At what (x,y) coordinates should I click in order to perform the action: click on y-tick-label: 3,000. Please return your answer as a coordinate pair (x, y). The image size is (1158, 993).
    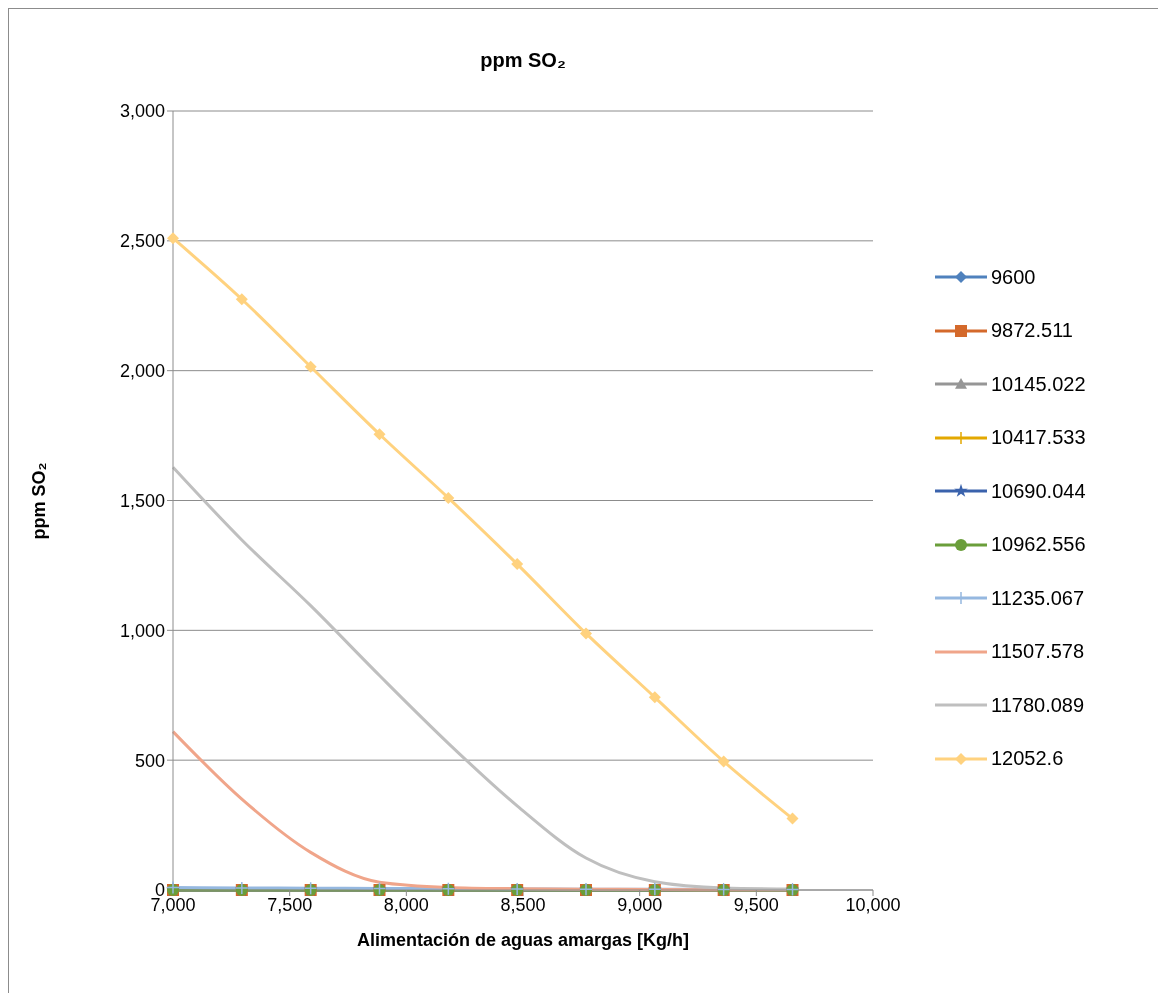
    Looking at the image, I should click on (142, 111).